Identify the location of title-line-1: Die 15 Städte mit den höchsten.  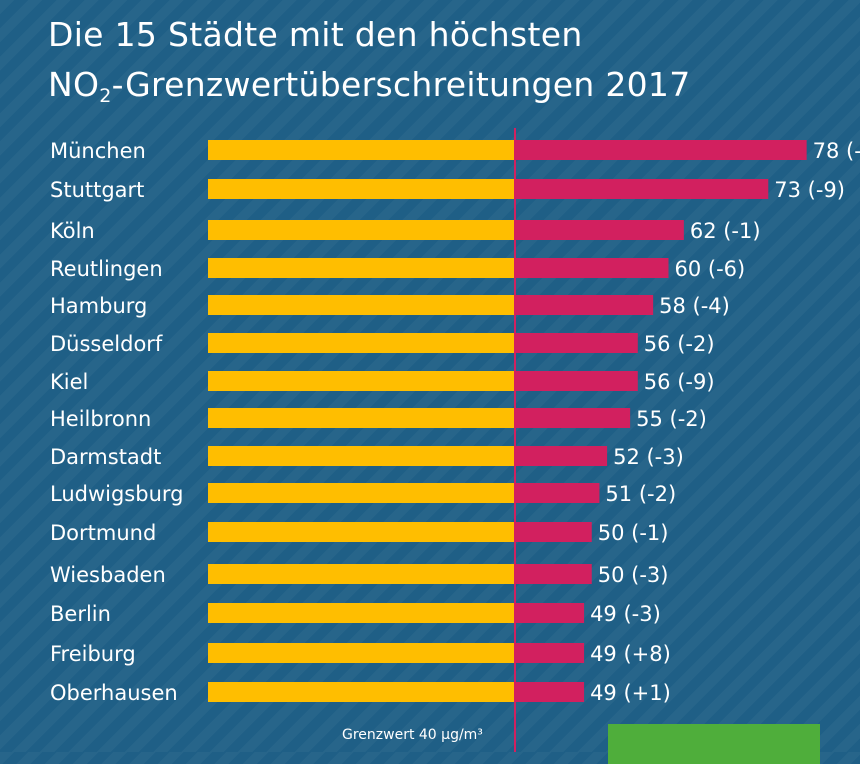
(315, 34).